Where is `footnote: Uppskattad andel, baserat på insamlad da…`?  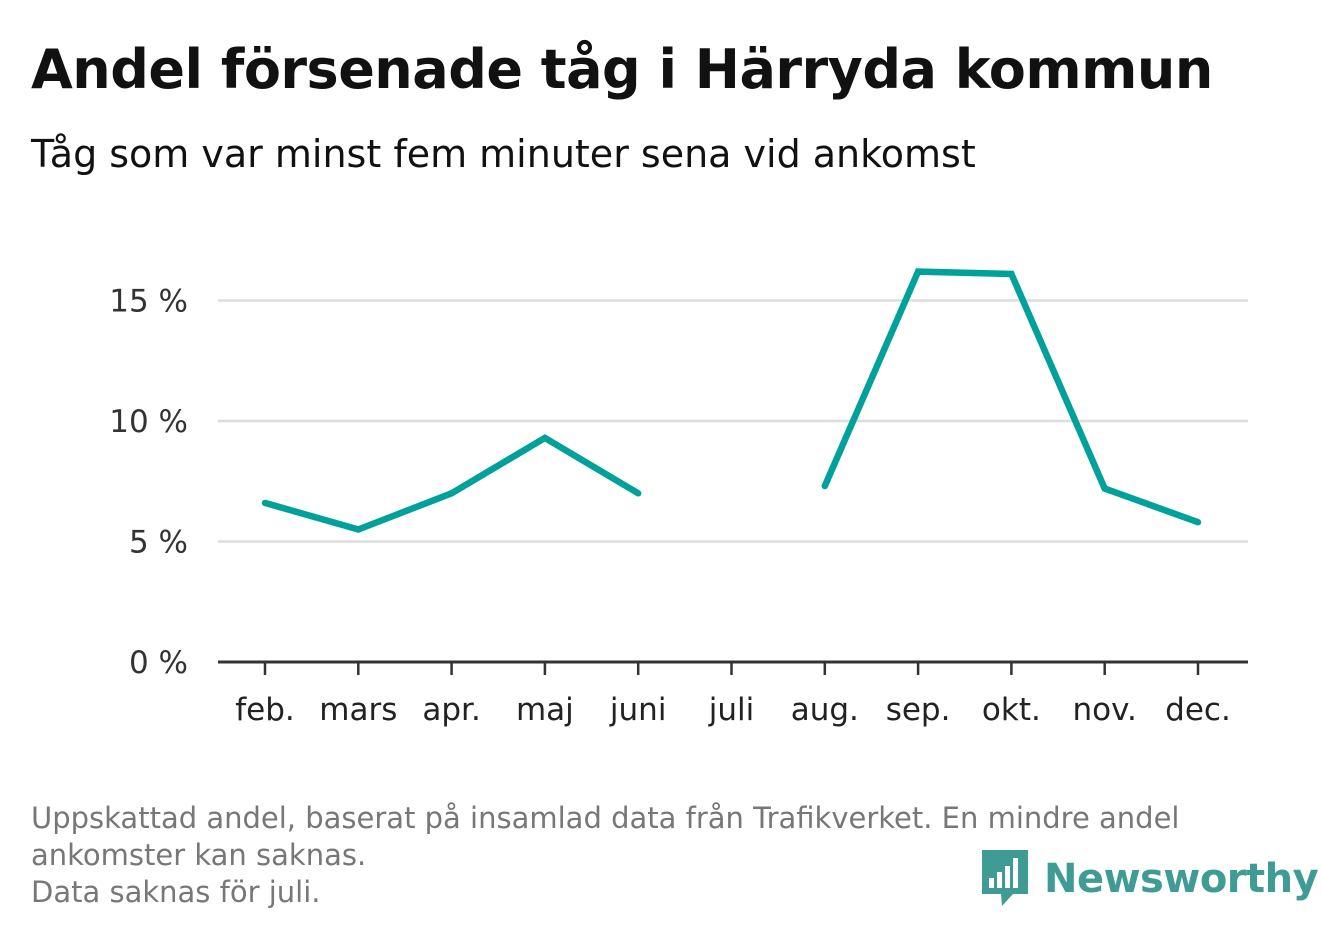
footnote: Uppskattad andel, baserat på insamlad da… is located at coordinates (661, 855).